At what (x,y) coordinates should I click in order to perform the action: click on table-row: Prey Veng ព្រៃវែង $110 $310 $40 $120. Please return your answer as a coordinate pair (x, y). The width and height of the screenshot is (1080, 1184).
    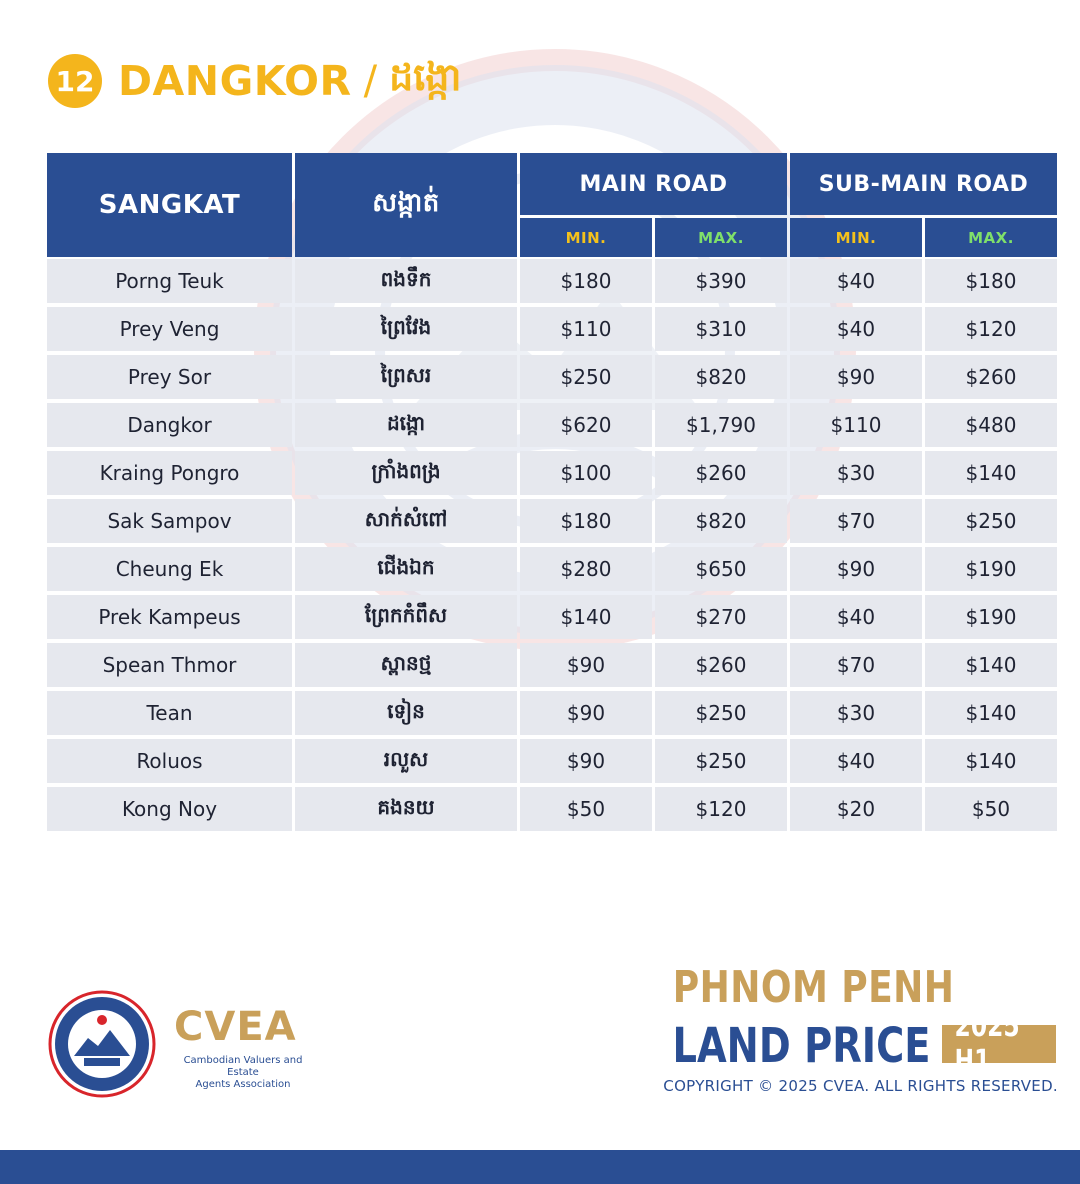
    Looking at the image, I should click on (552, 329).